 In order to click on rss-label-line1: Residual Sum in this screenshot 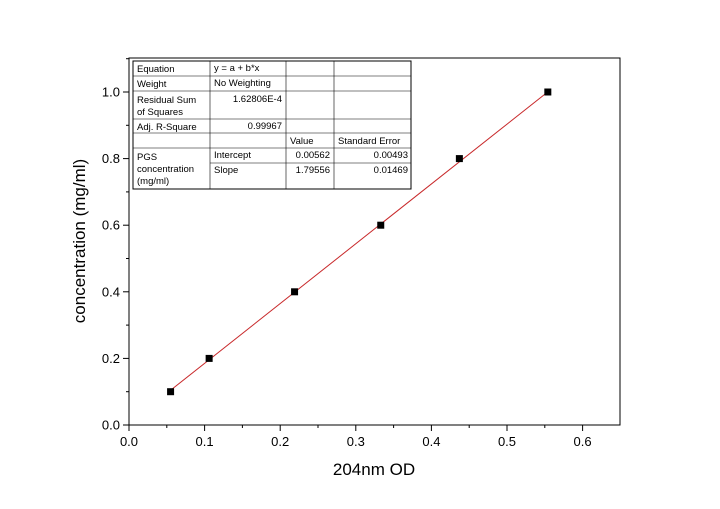, I will do `click(166, 100)`.